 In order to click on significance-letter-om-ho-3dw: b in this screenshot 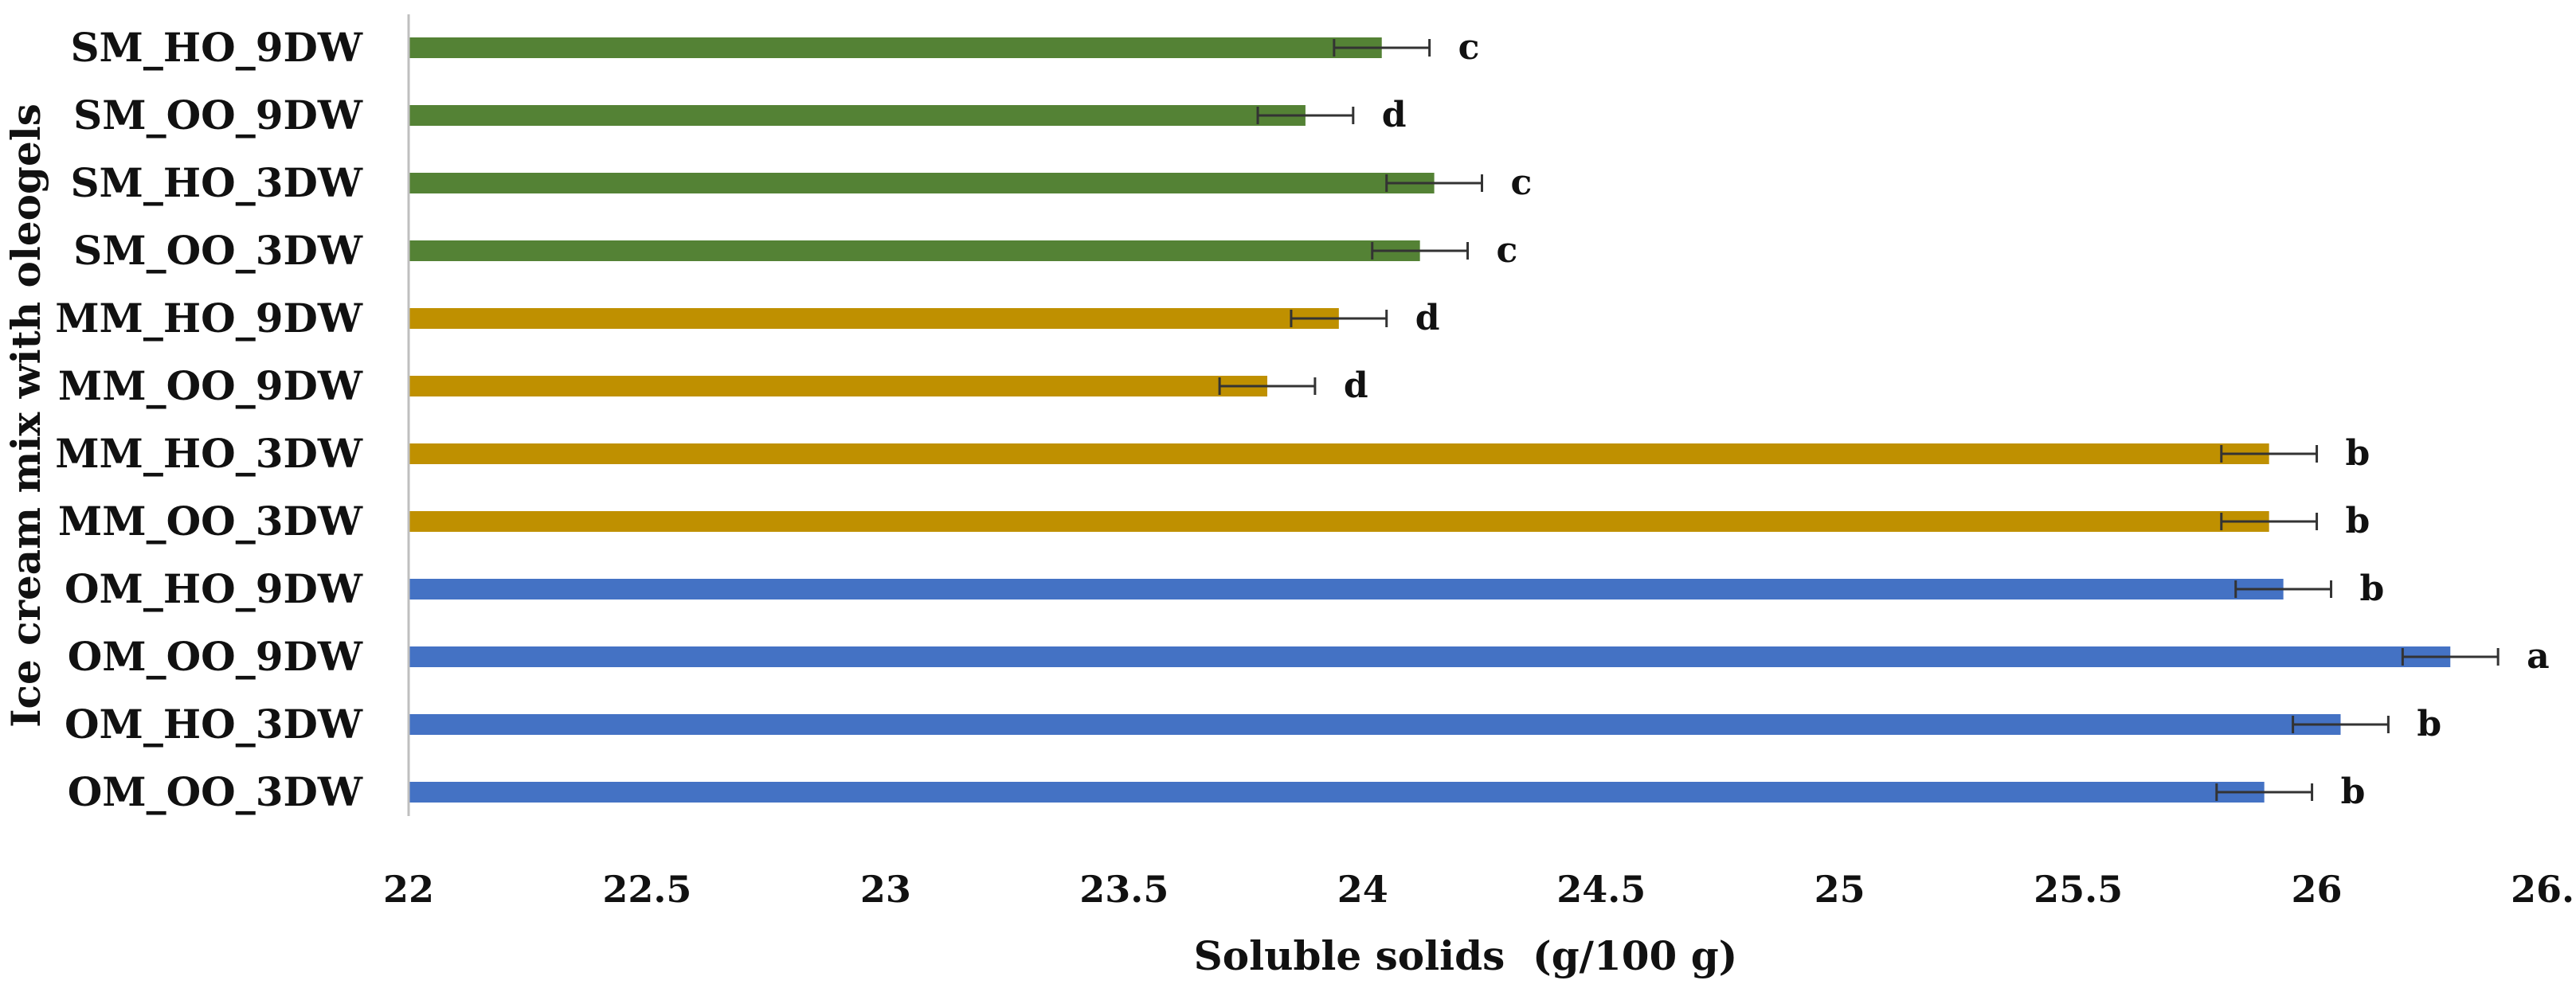, I will do `click(2429, 724)`.